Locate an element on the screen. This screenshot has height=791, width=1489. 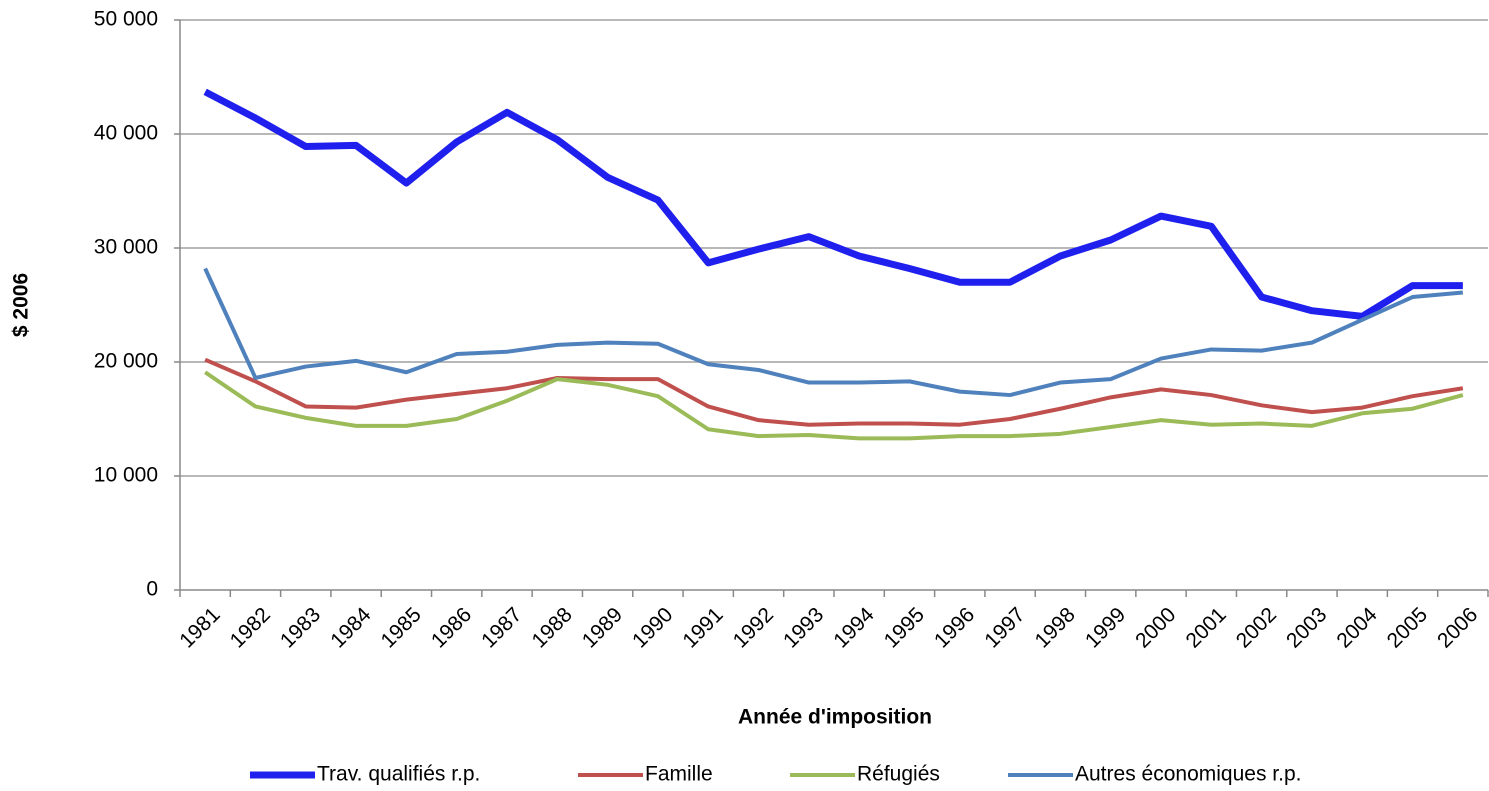
y-tick-label: 50 000 is located at coordinates (126, 19).